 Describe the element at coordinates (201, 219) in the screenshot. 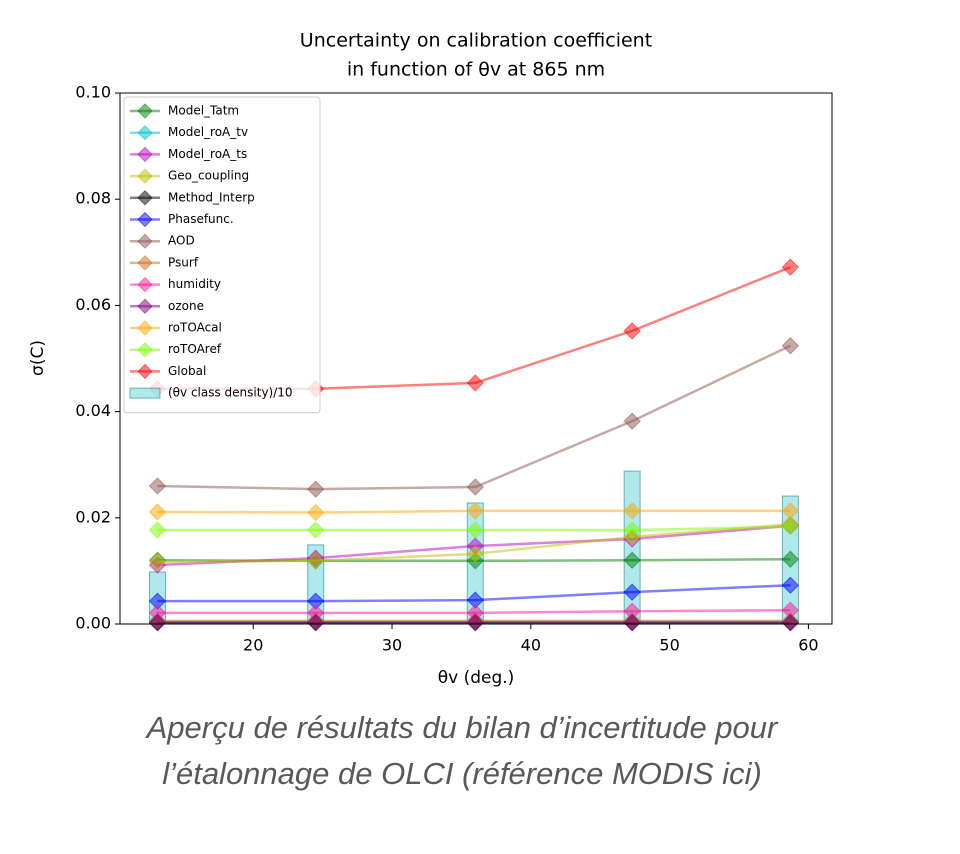

I see `legend-label: Phasefunc.` at that location.